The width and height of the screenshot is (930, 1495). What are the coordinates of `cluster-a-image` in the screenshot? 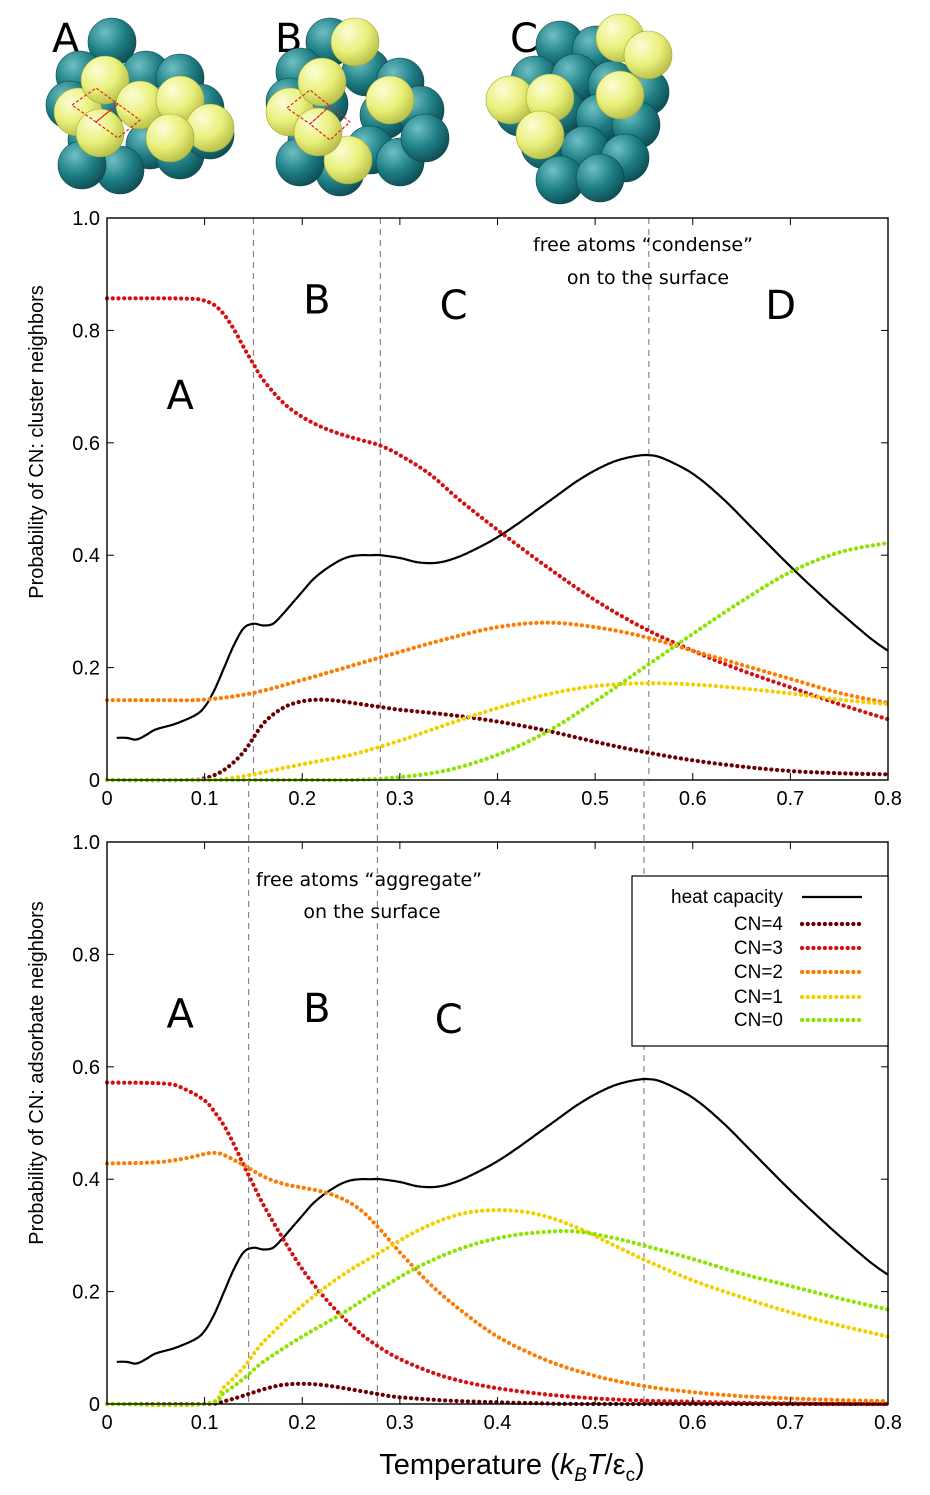 It's located at (140, 106).